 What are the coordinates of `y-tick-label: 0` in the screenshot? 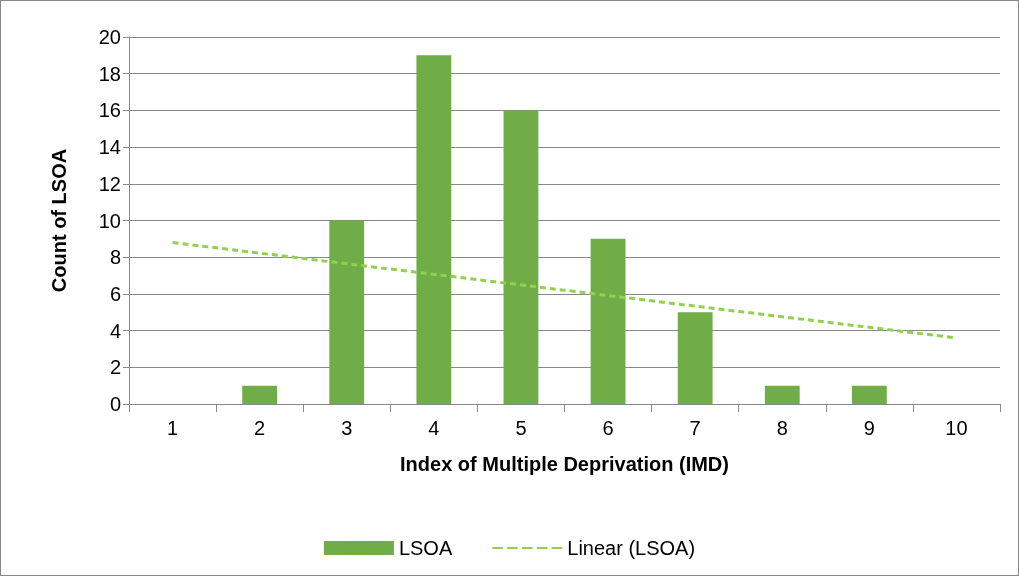 It's located at (115, 404).